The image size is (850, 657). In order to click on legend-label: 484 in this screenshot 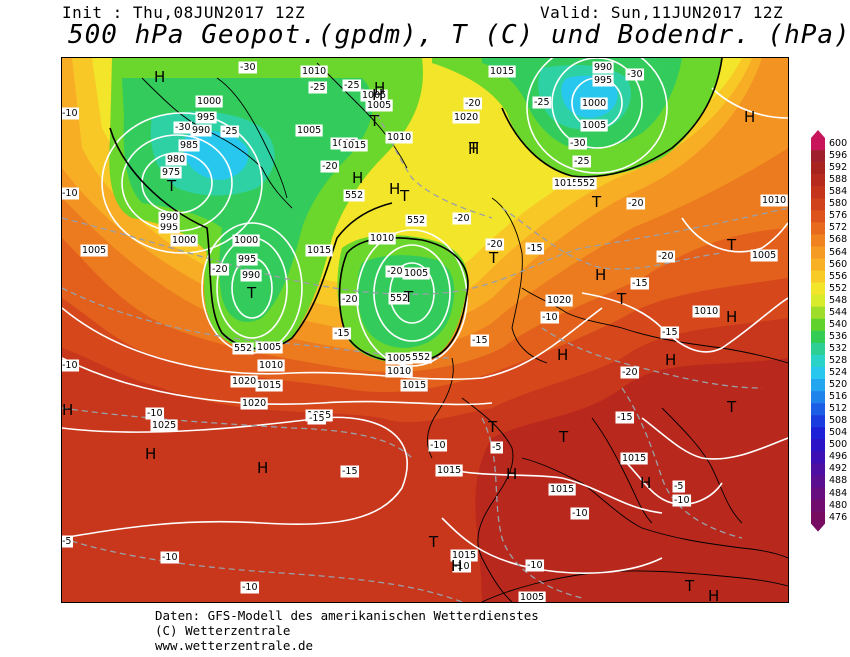, I will do `click(838, 493)`.